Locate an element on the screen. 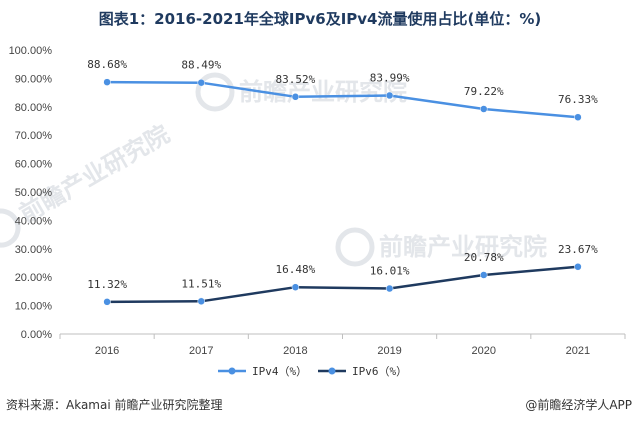 The height and width of the screenshot is (423, 640). source-note: 资料来源：Akamai 前瞻产业研究院整理 is located at coordinates (114, 405).